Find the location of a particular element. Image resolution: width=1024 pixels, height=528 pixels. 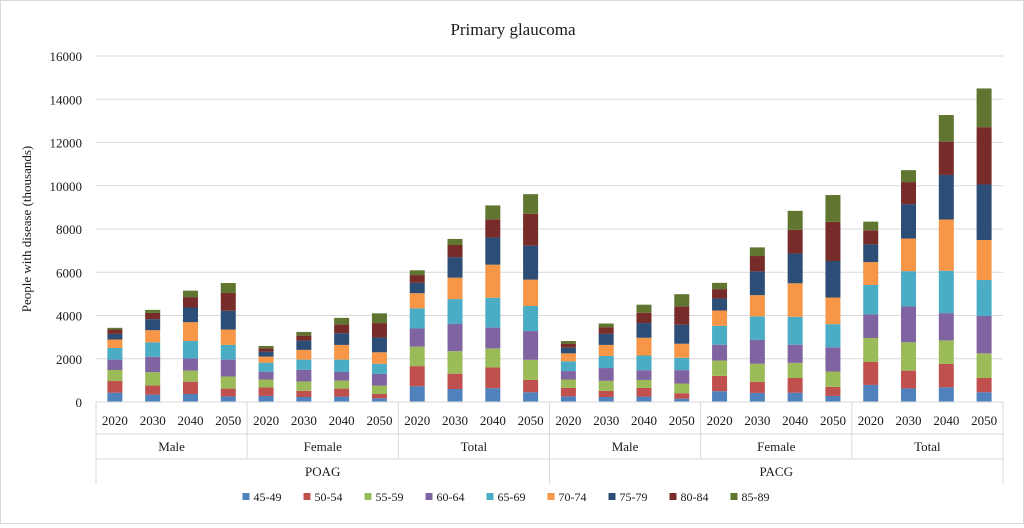

x-group-label: PACG is located at coordinates (776, 471).